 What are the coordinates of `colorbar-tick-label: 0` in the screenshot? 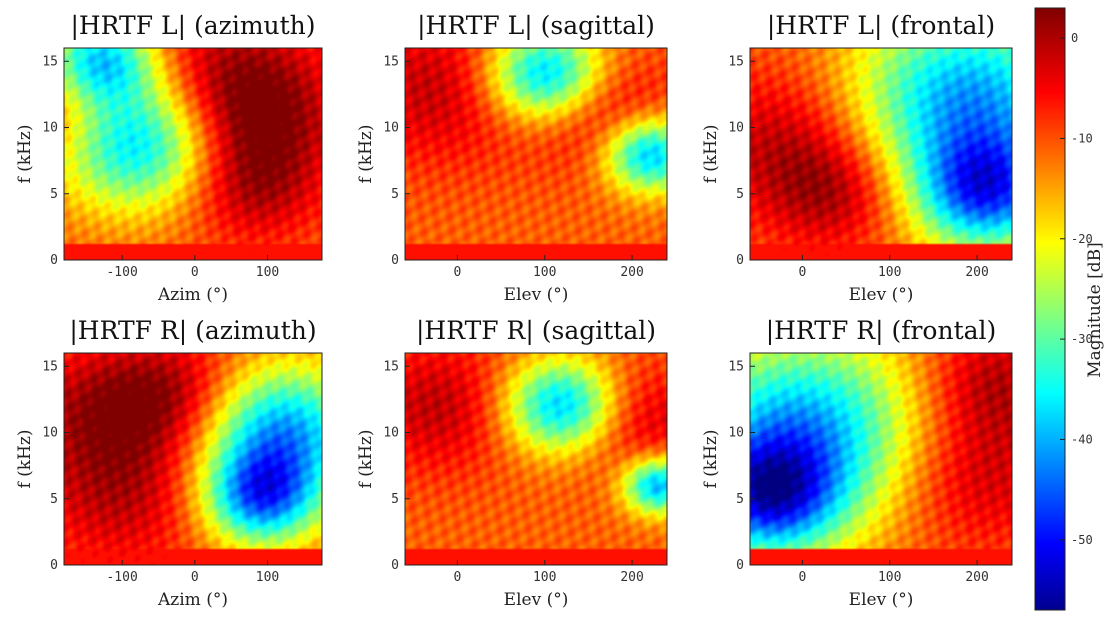 It's located at (1074, 38).